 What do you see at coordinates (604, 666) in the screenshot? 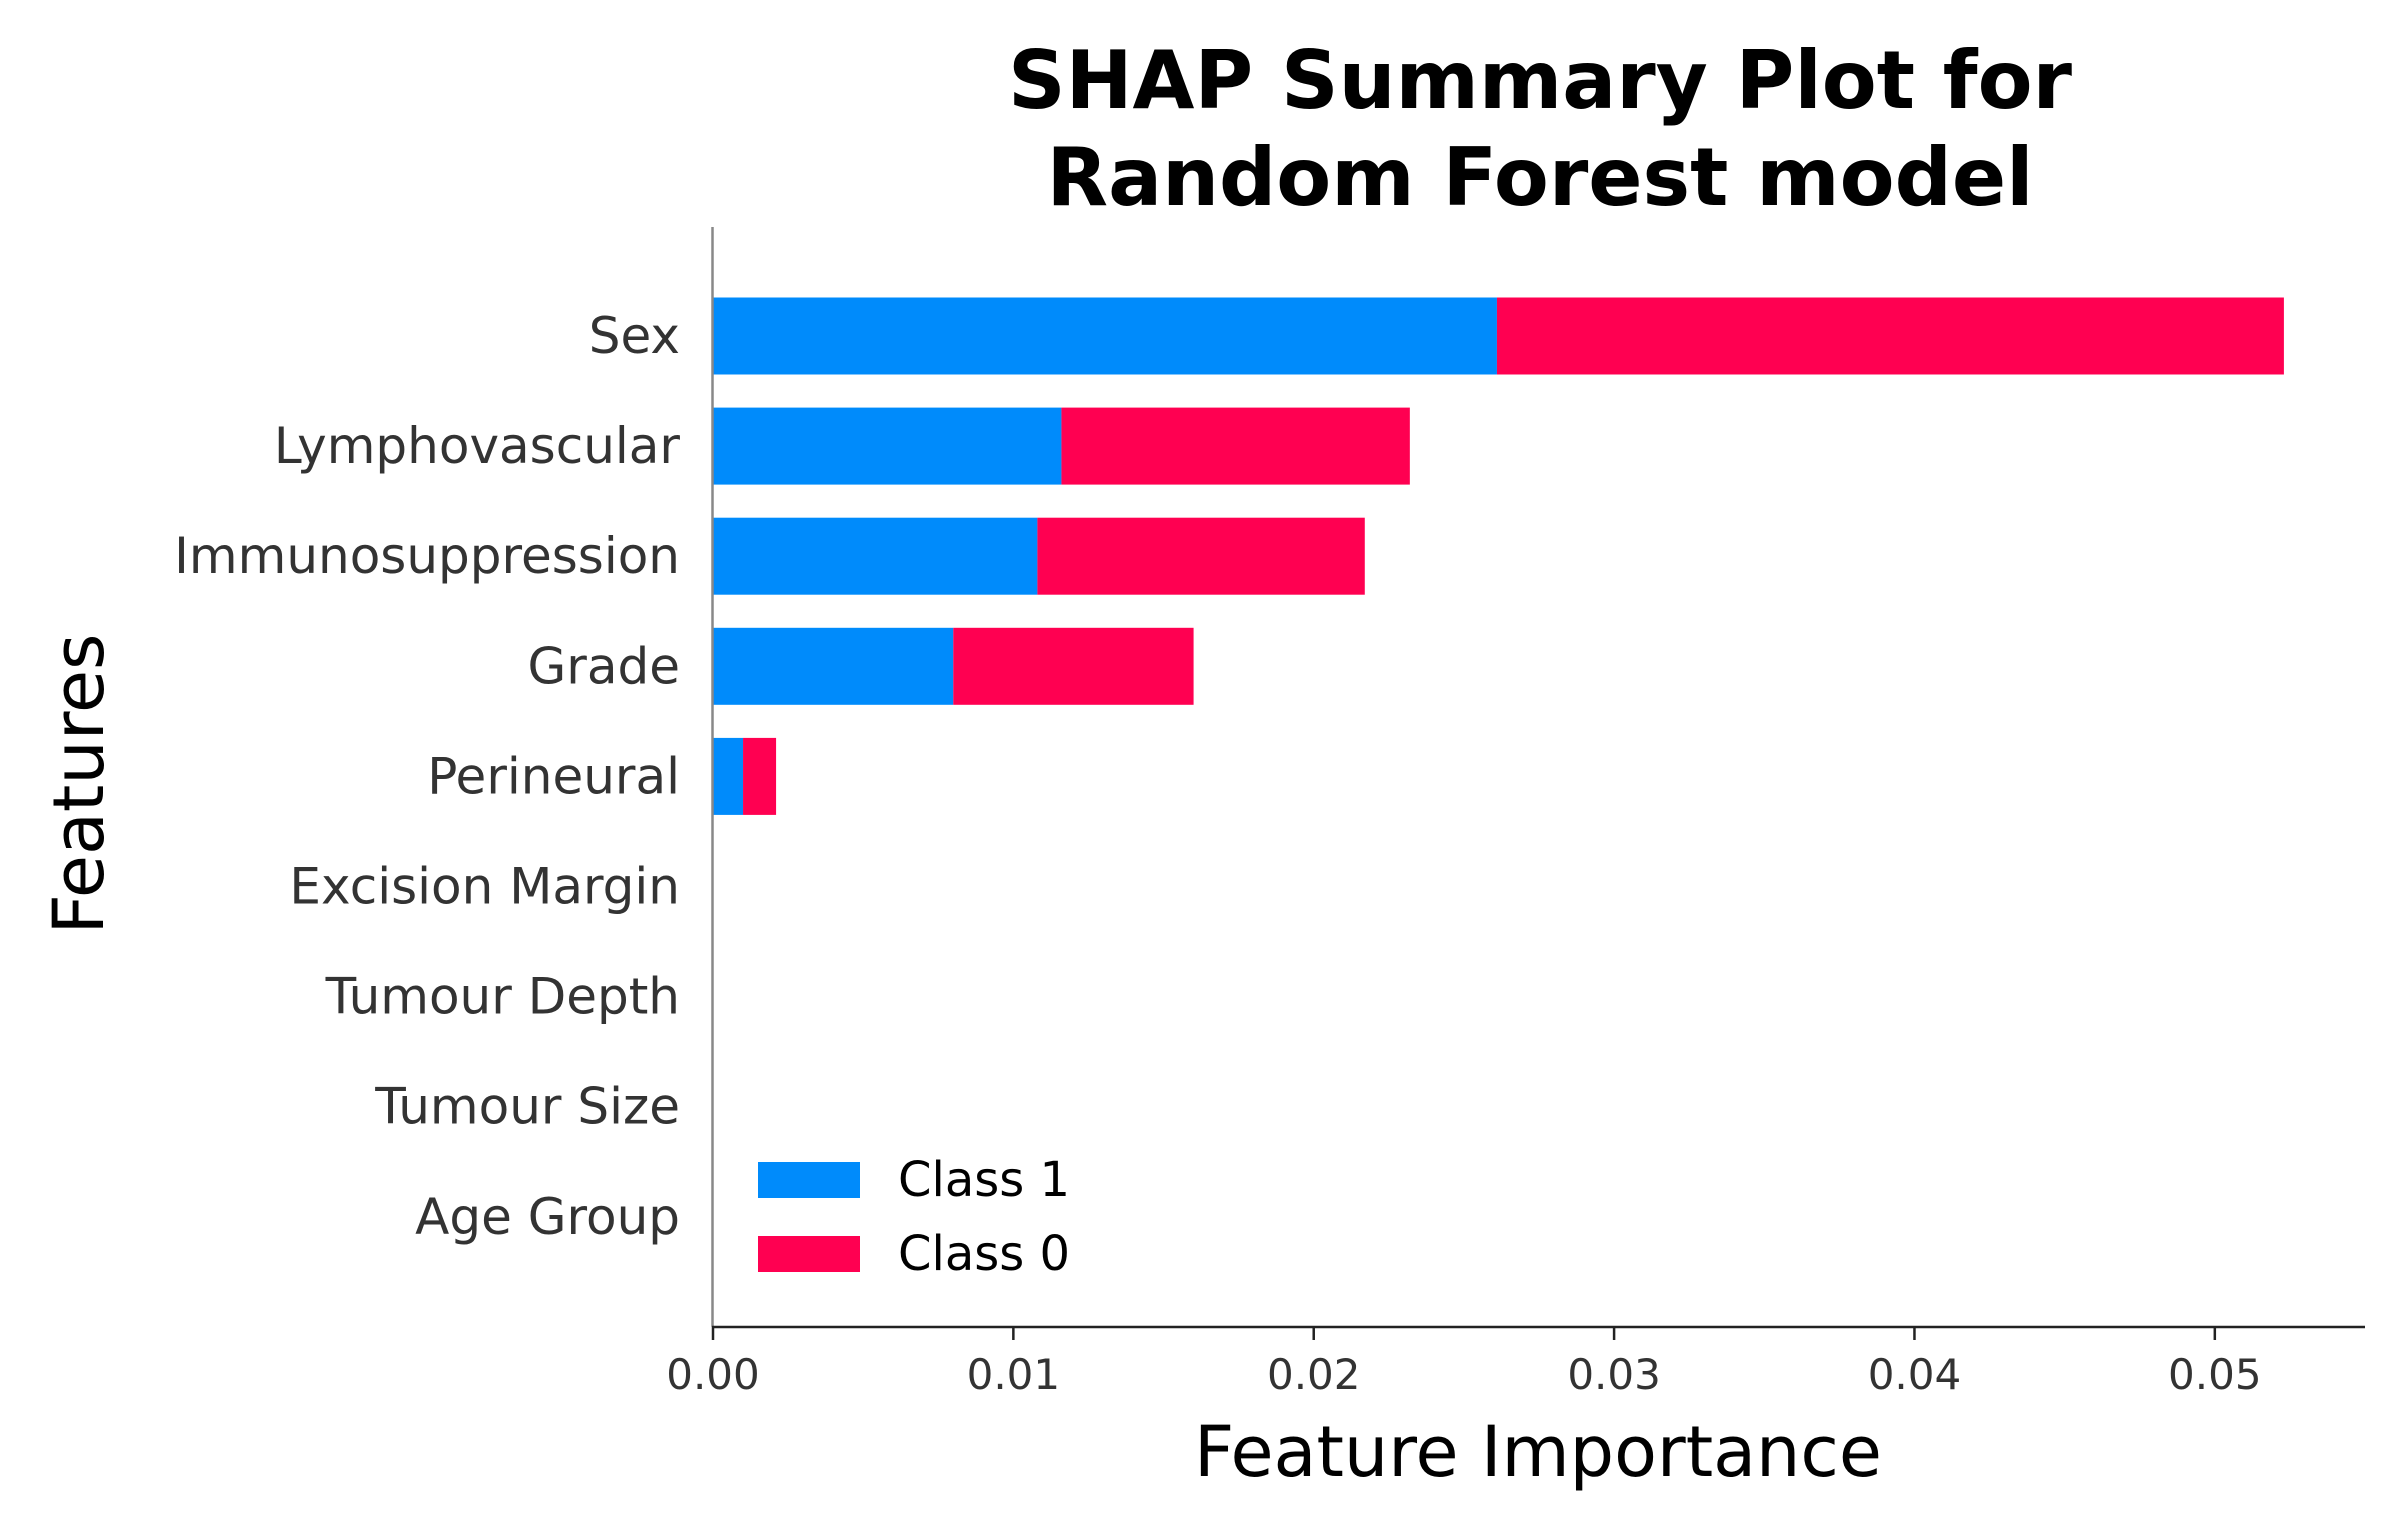
I see `y-tick-label-grade: Grade` at bounding box center [604, 666].